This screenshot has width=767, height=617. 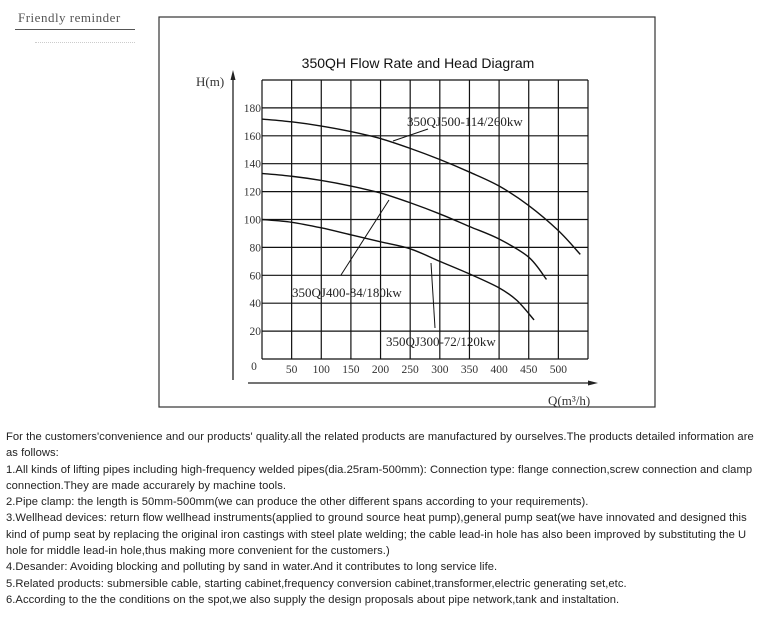 I want to click on y-tick-label: 140, so click(x=253, y=165).